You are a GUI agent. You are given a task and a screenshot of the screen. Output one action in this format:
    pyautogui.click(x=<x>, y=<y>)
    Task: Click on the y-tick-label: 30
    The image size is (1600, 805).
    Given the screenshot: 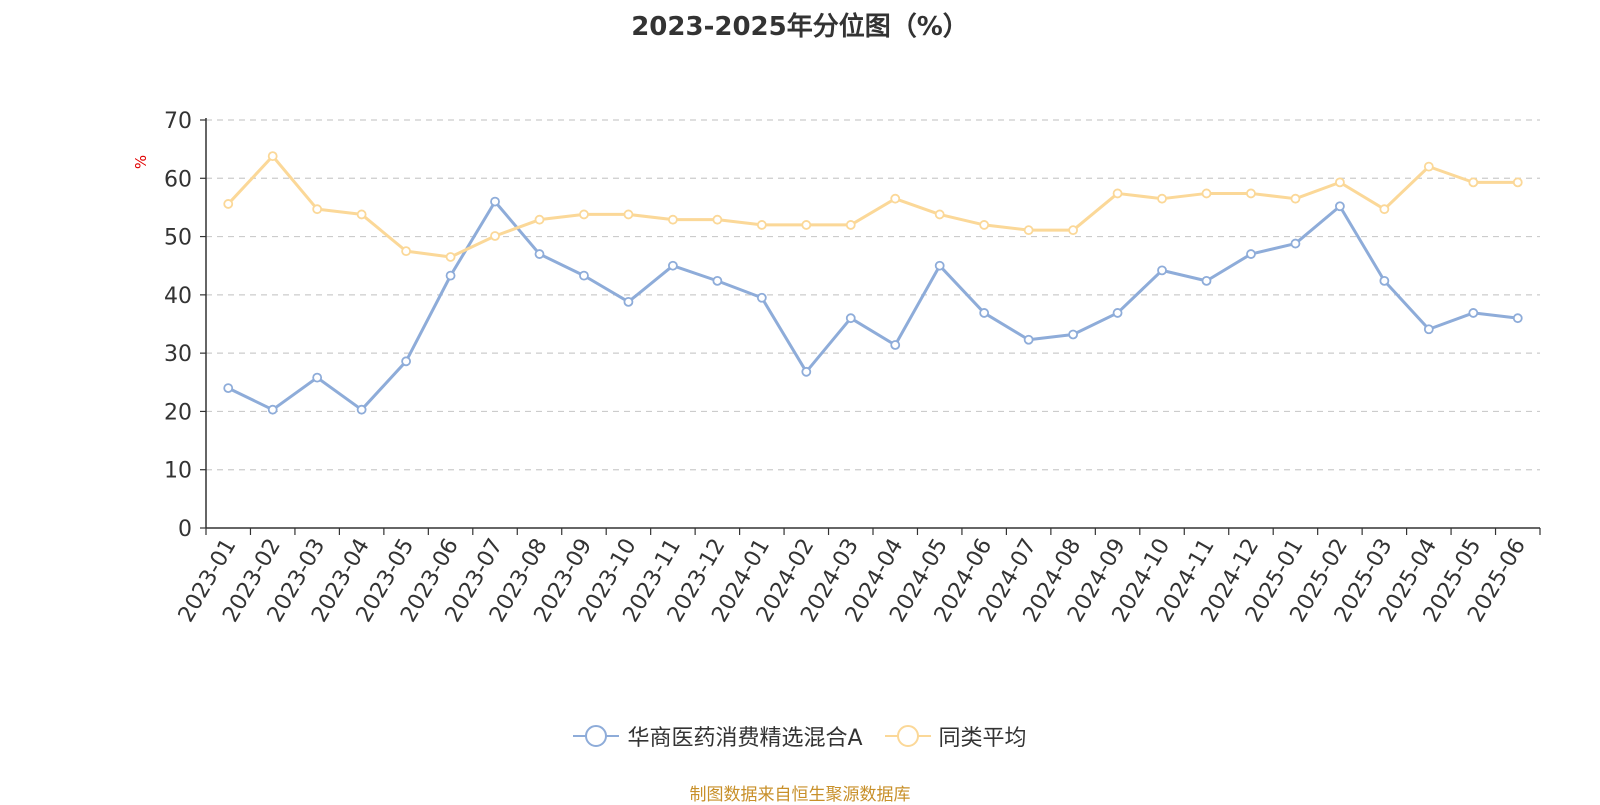 What is the action you would take?
    pyautogui.click(x=178, y=354)
    